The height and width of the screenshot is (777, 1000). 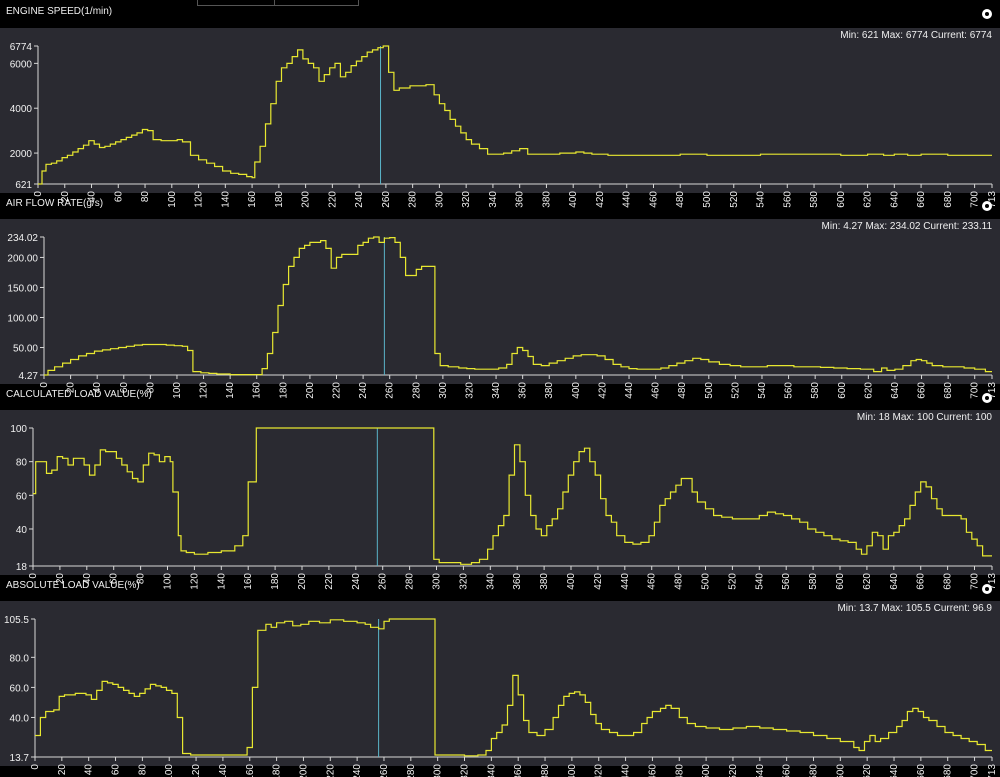 What do you see at coordinates (357, 770) in the screenshot?
I see `absolute-load-value-x-tick-label: 240` at bounding box center [357, 770].